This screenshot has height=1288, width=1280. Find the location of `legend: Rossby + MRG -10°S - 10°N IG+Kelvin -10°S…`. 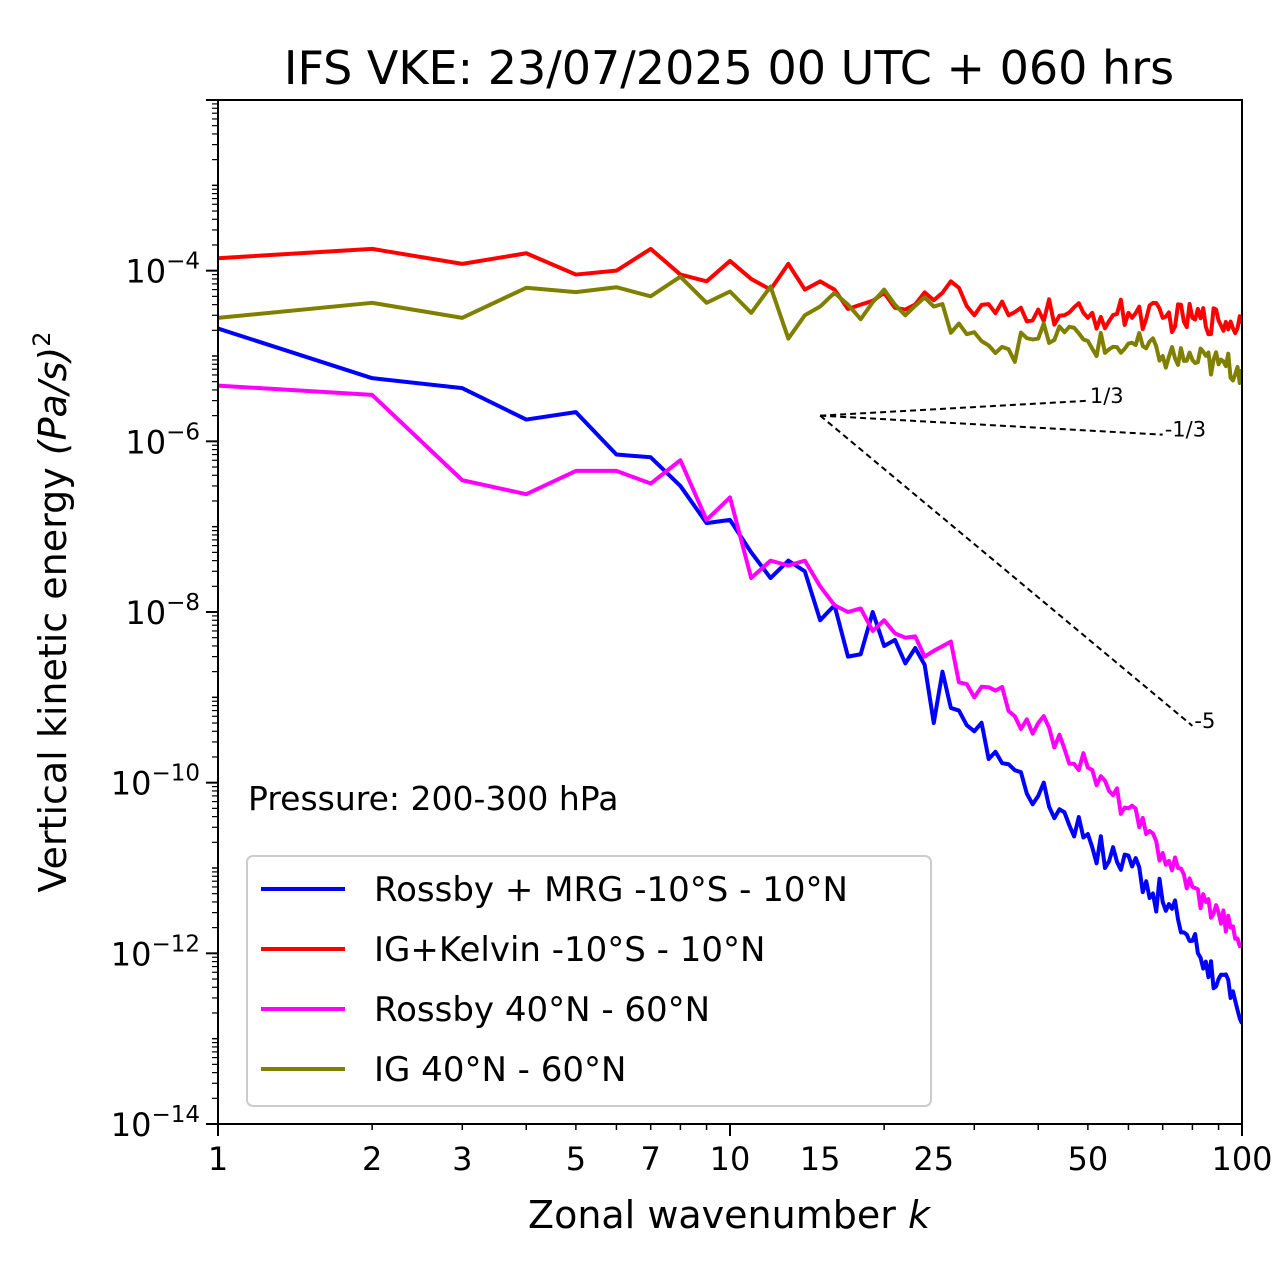

legend: Rossby + MRG -10°S - 10°N IG+Kelvin -10°S… is located at coordinates (589, 981).